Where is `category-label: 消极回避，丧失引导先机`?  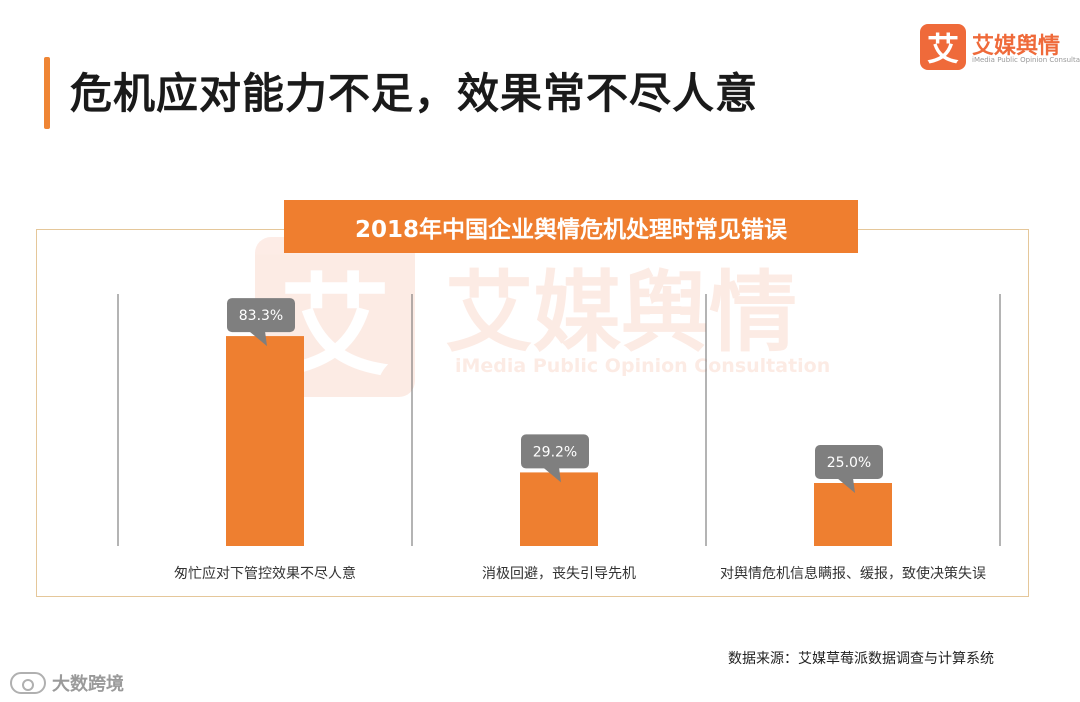
category-label: 消极回避，丧失引导先机 is located at coordinates (559, 574).